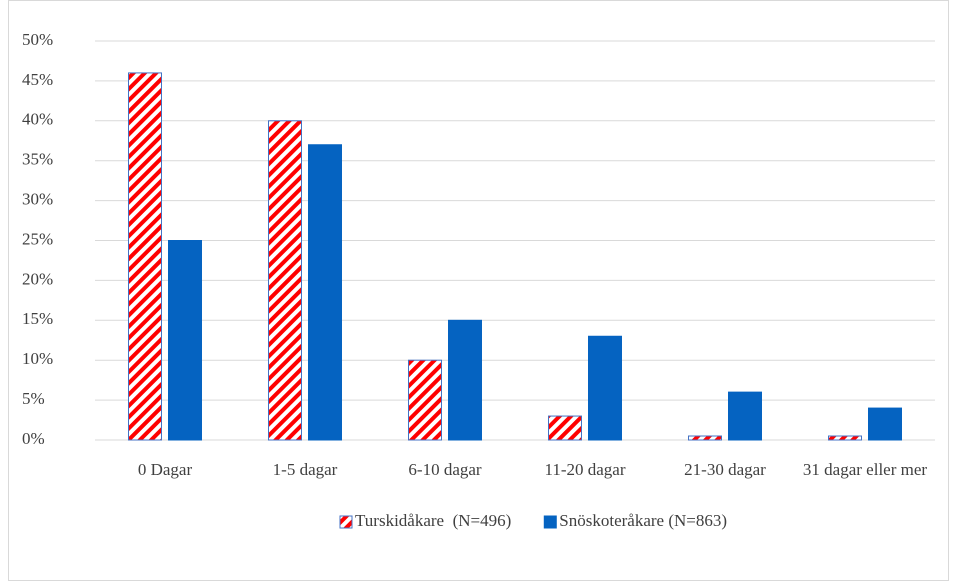 This screenshot has height=582, width=958. Describe the element at coordinates (725, 469) in the screenshot. I see `x-tick-label: 21-30 dagar` at that location.